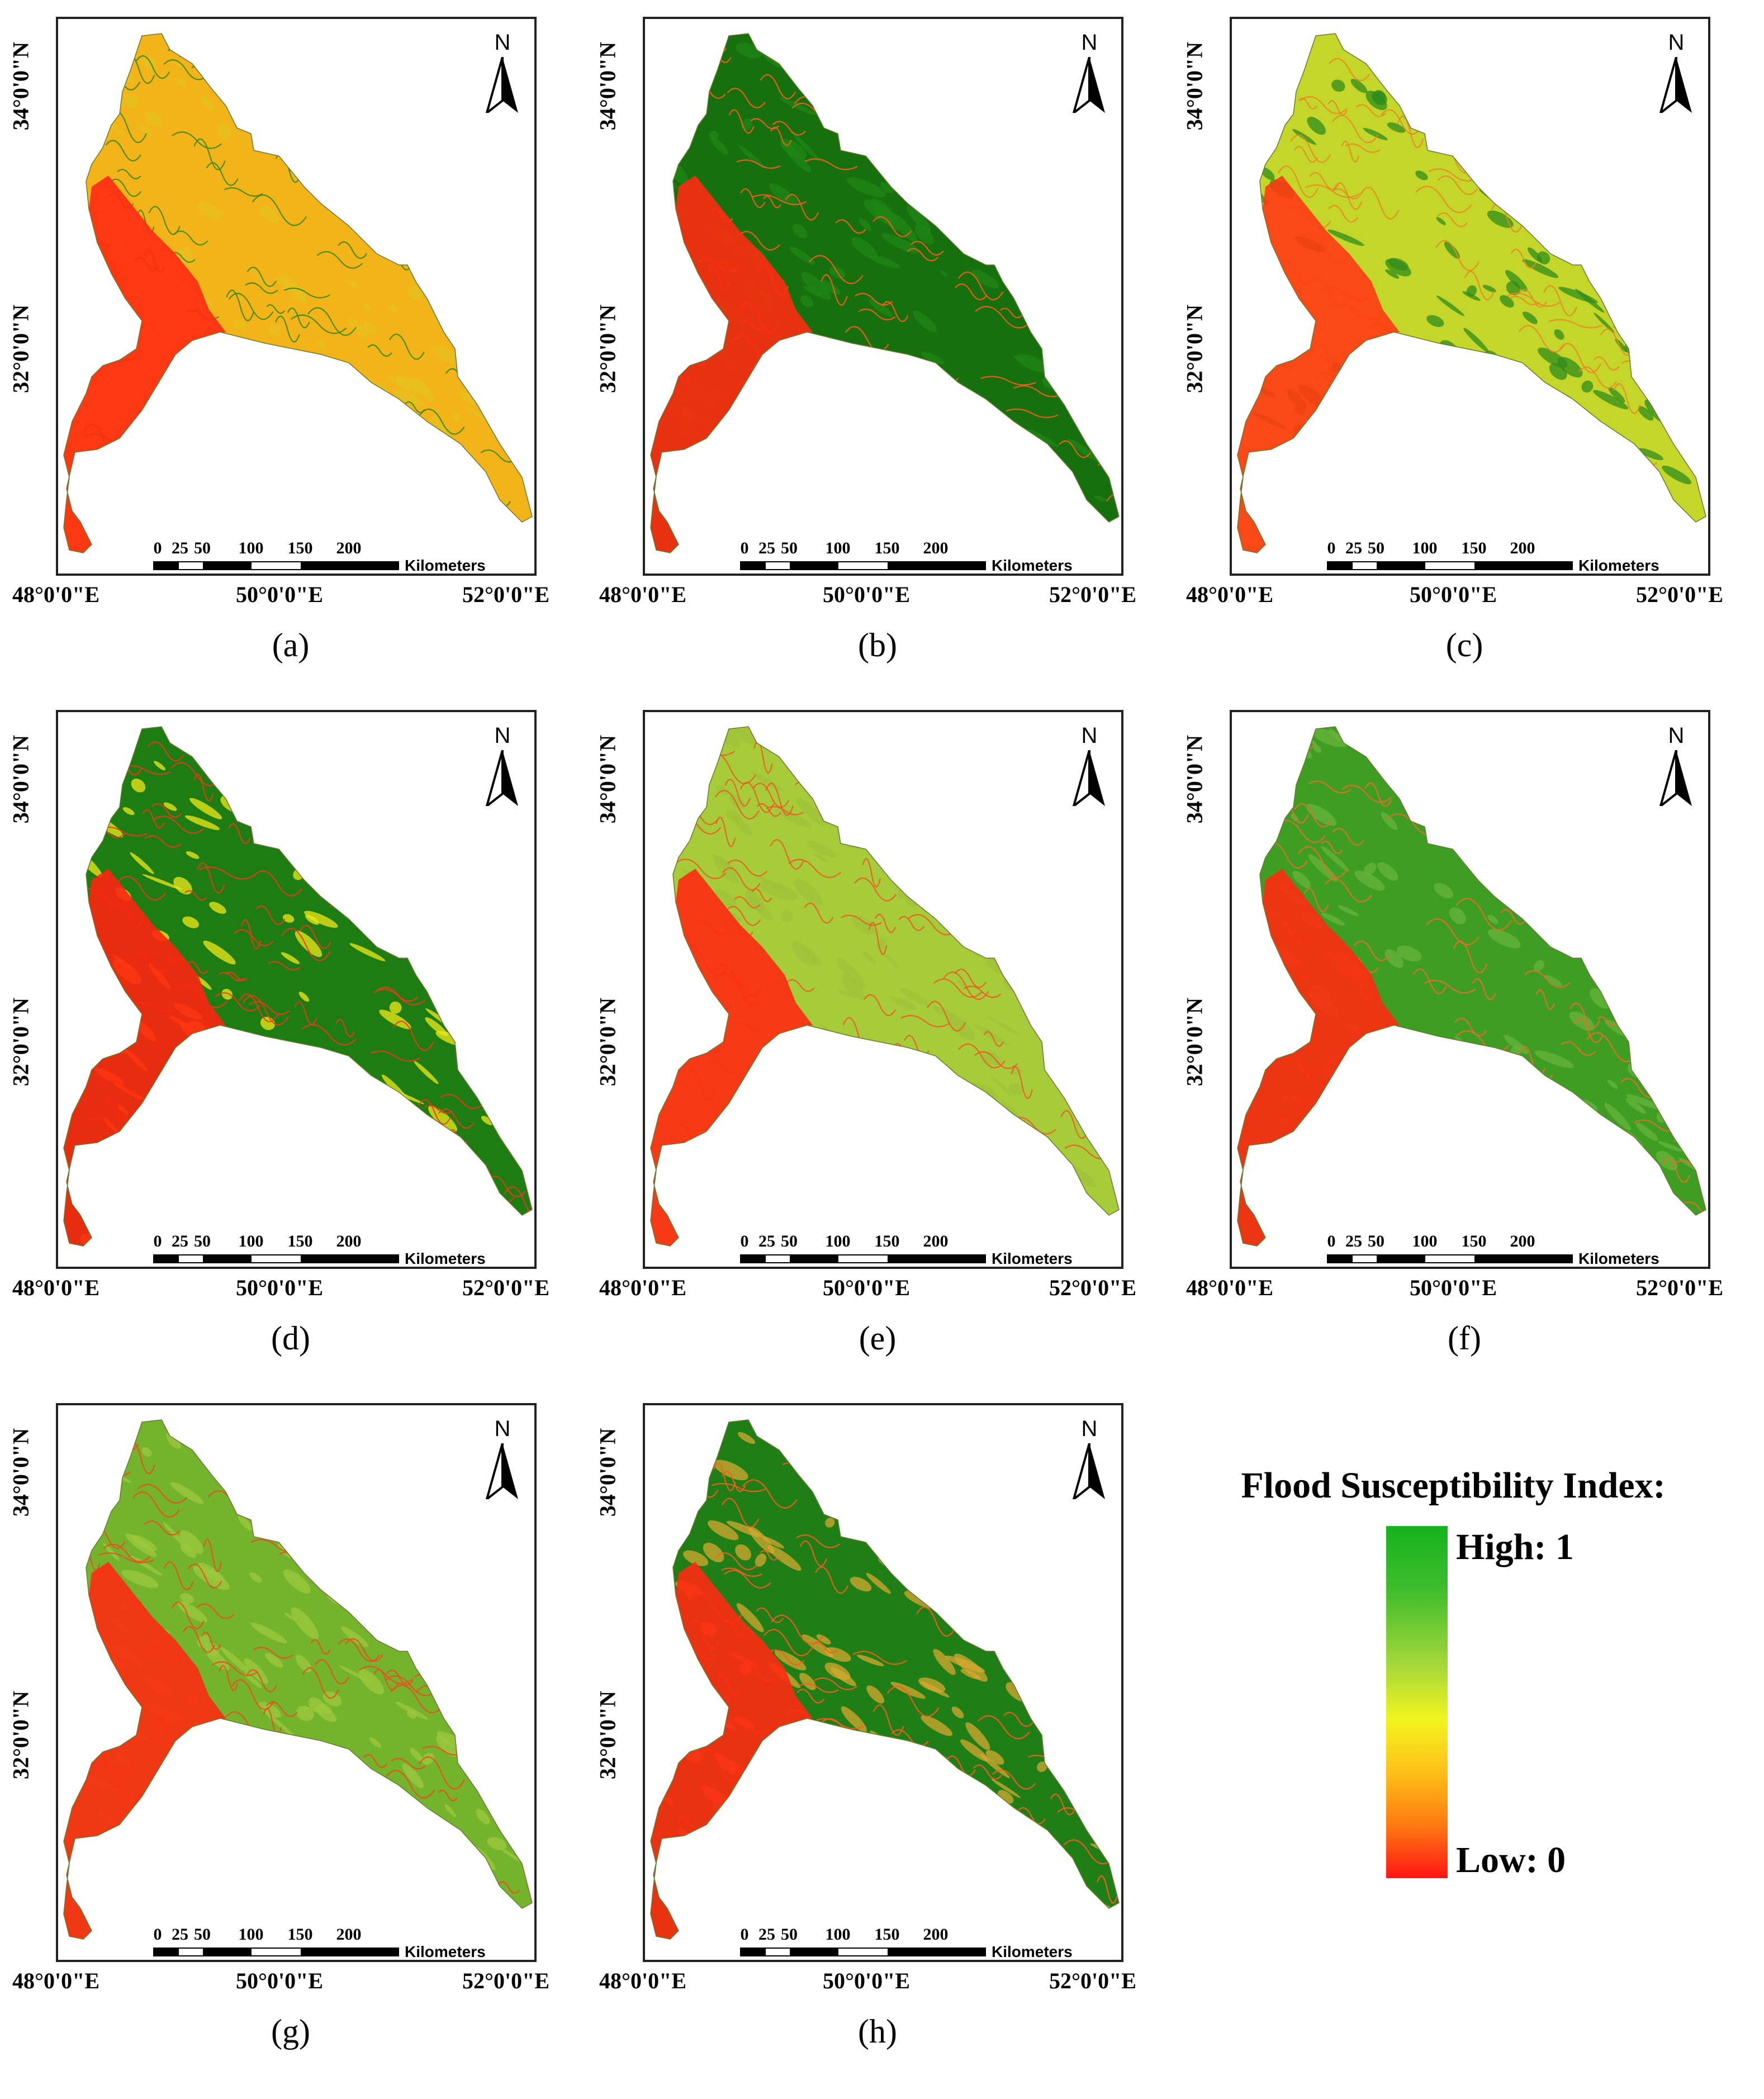  I want to click on scale-segment, so click(1523, 1258).